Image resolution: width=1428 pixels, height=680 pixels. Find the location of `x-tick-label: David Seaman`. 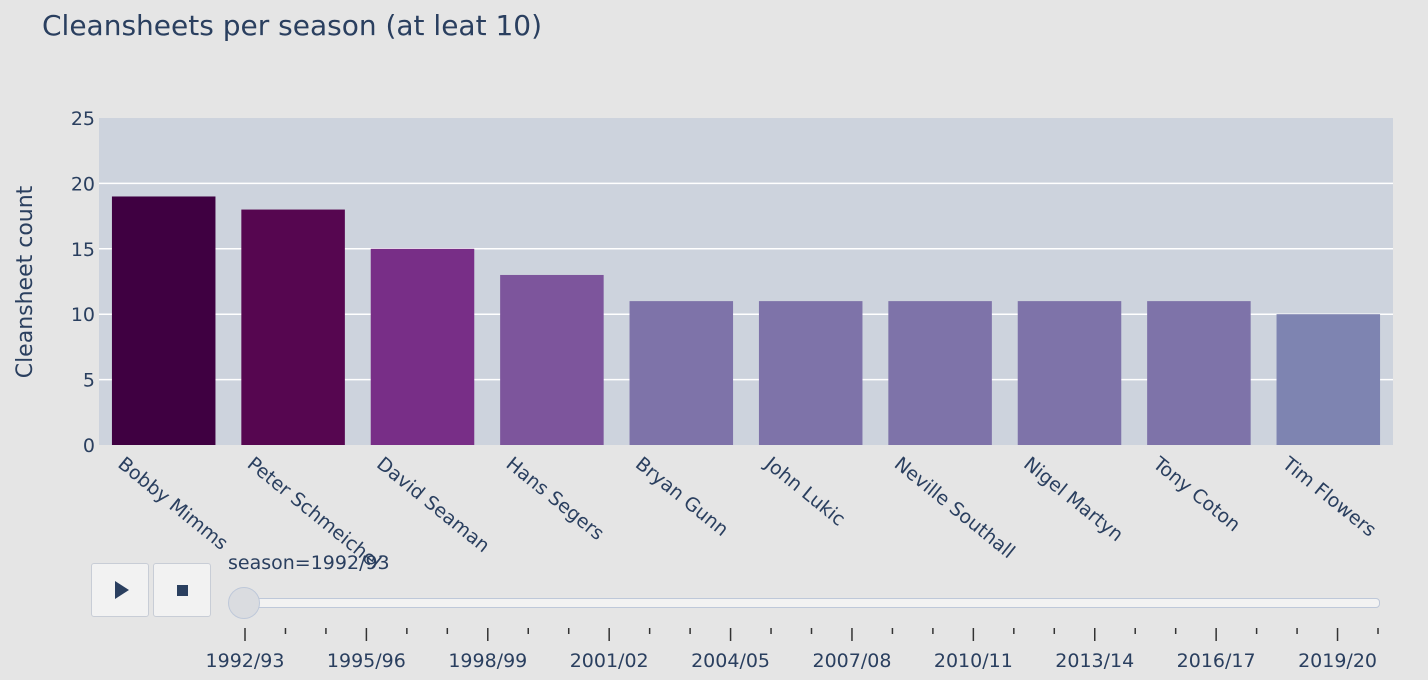

x-tick-label: David Seaman is located at coordinates (432, 505).